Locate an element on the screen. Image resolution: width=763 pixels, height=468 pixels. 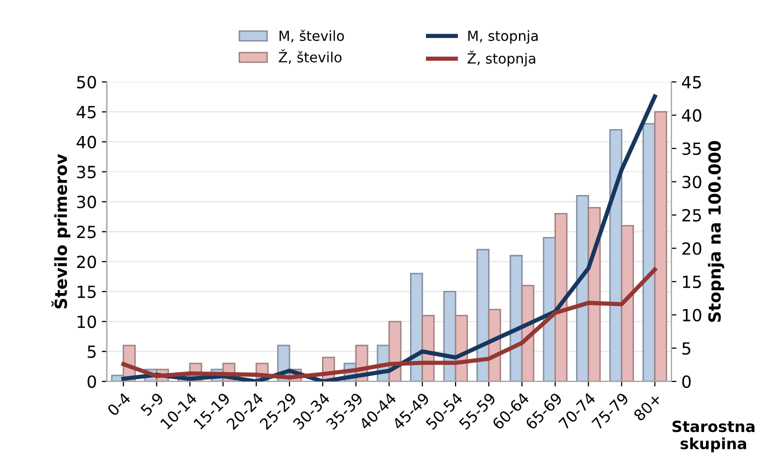
y2-tick-label: 15 is located at coordinates (691, 282).